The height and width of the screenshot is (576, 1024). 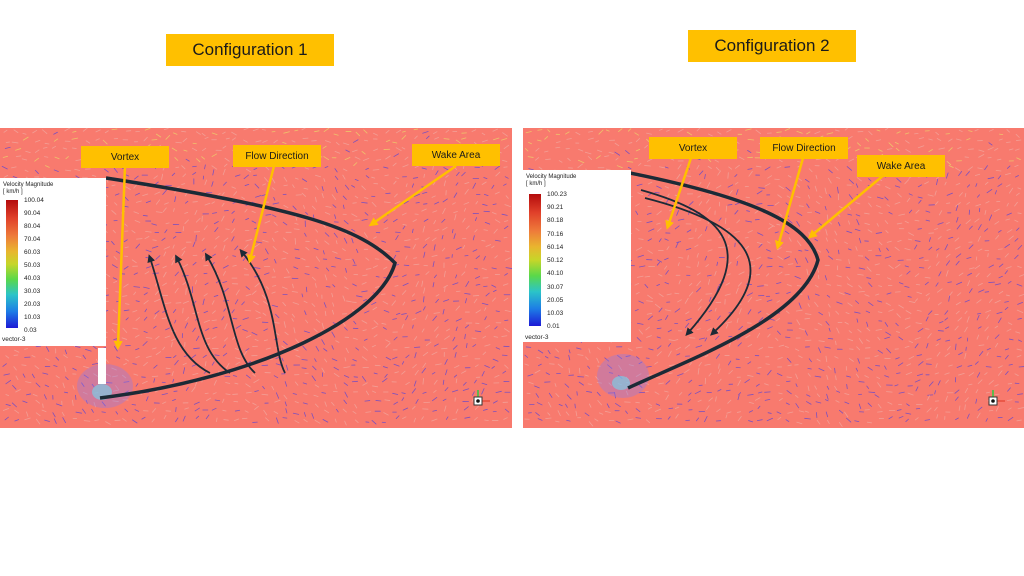 I want to click on wake-area-callout: Wake Area, so click(x=456, y=155).